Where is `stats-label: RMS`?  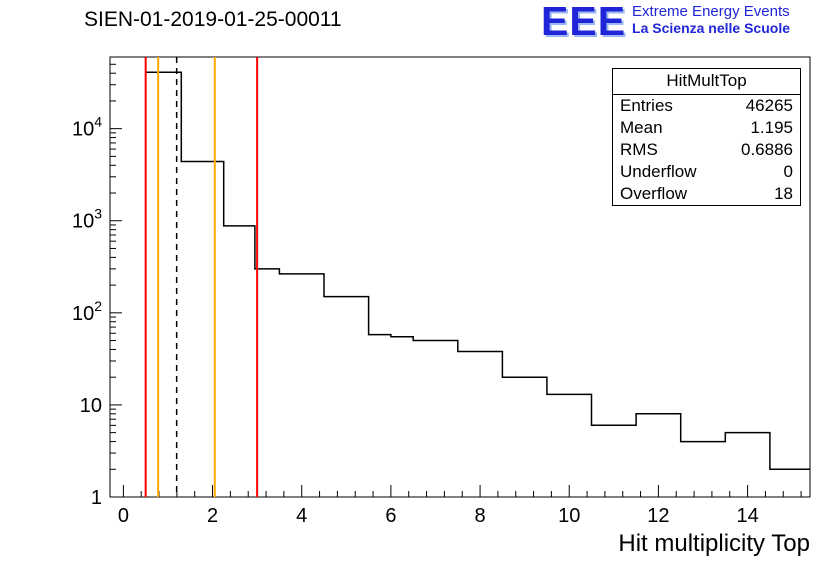
stats-label: RMS is located at coordinates (639, 149).